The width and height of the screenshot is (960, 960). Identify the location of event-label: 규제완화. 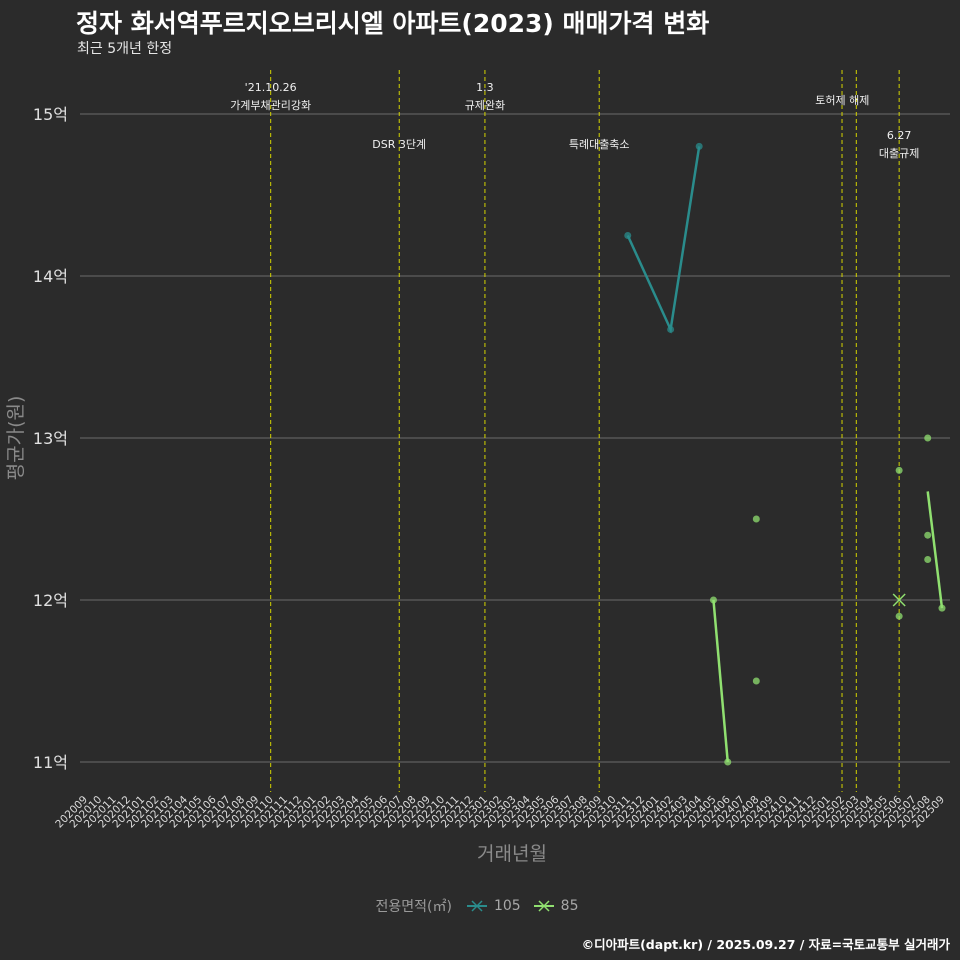
(485, 105).